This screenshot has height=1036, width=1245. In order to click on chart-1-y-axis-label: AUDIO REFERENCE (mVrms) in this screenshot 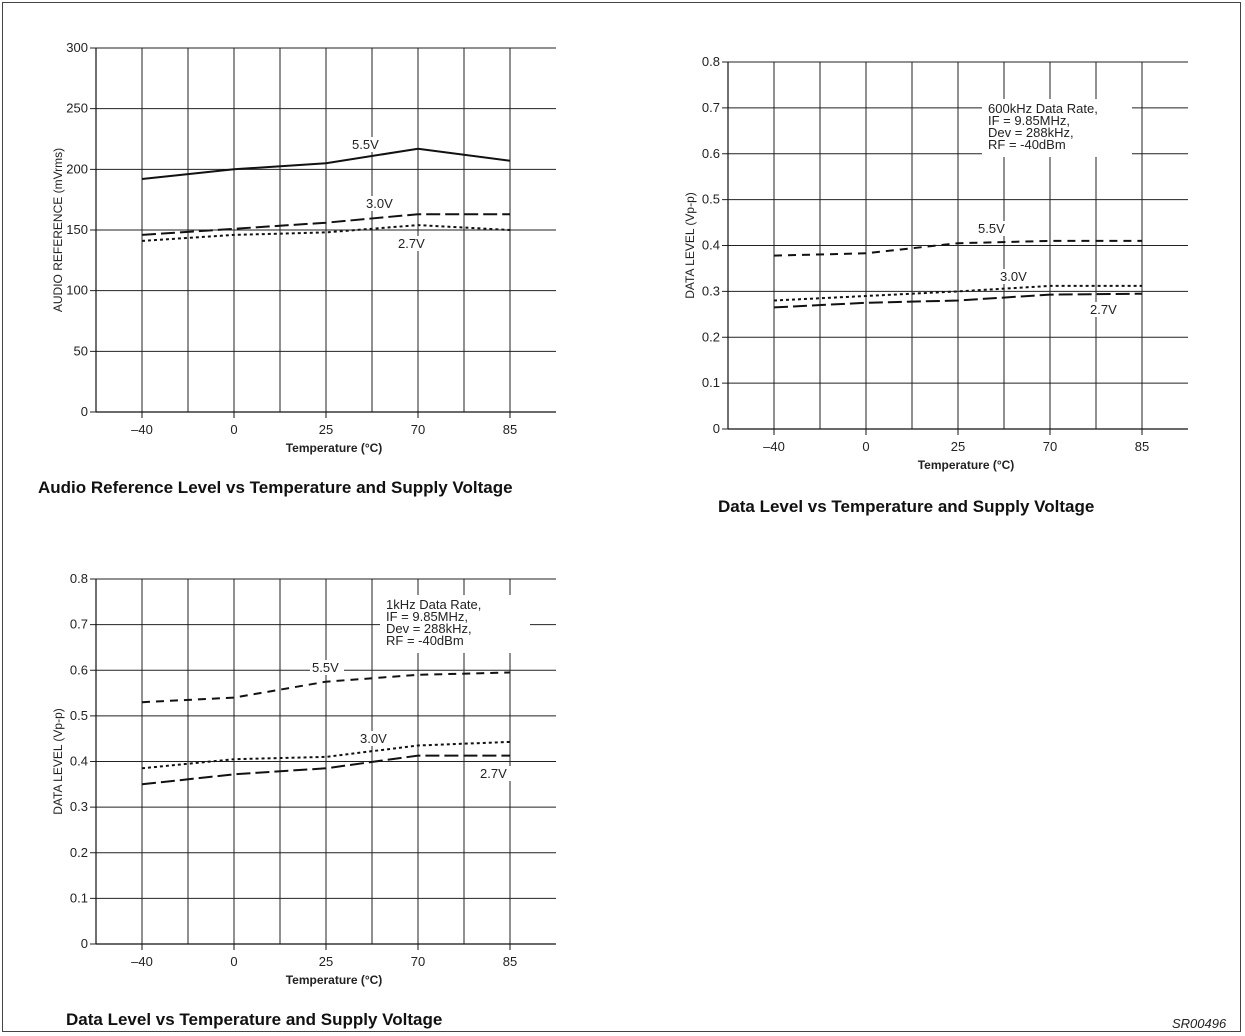, I will do `click(58, 230)`.